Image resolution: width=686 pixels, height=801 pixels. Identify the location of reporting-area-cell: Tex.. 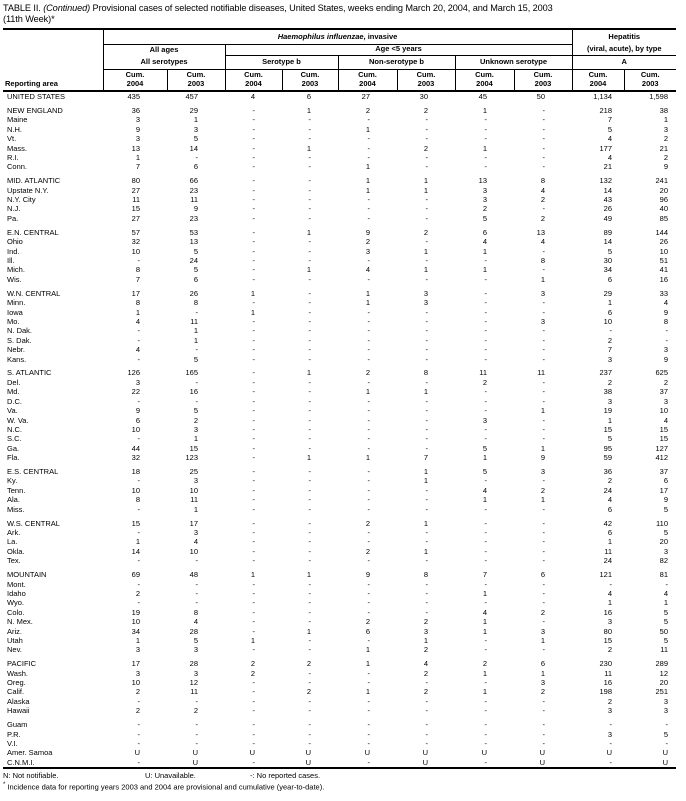
(14, 561).